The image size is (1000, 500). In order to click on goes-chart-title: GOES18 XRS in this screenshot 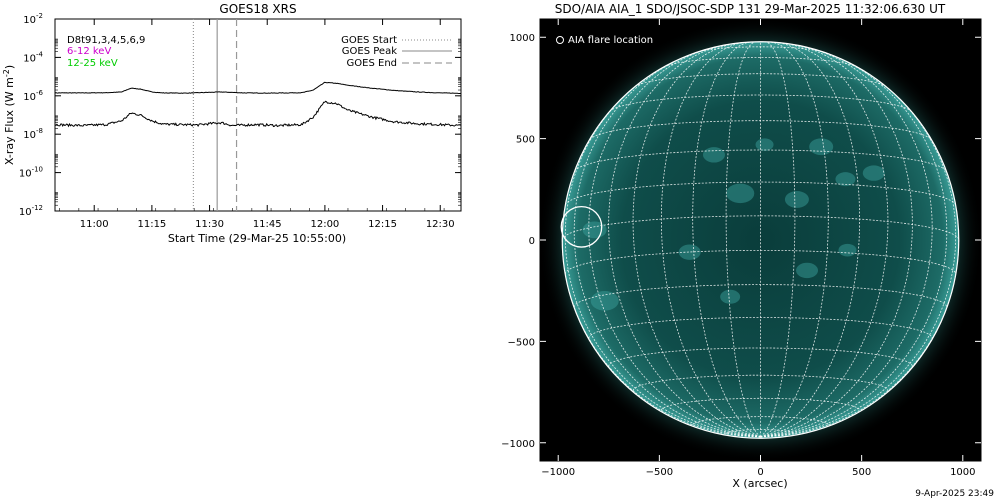, I will do `click(257, 9)`.